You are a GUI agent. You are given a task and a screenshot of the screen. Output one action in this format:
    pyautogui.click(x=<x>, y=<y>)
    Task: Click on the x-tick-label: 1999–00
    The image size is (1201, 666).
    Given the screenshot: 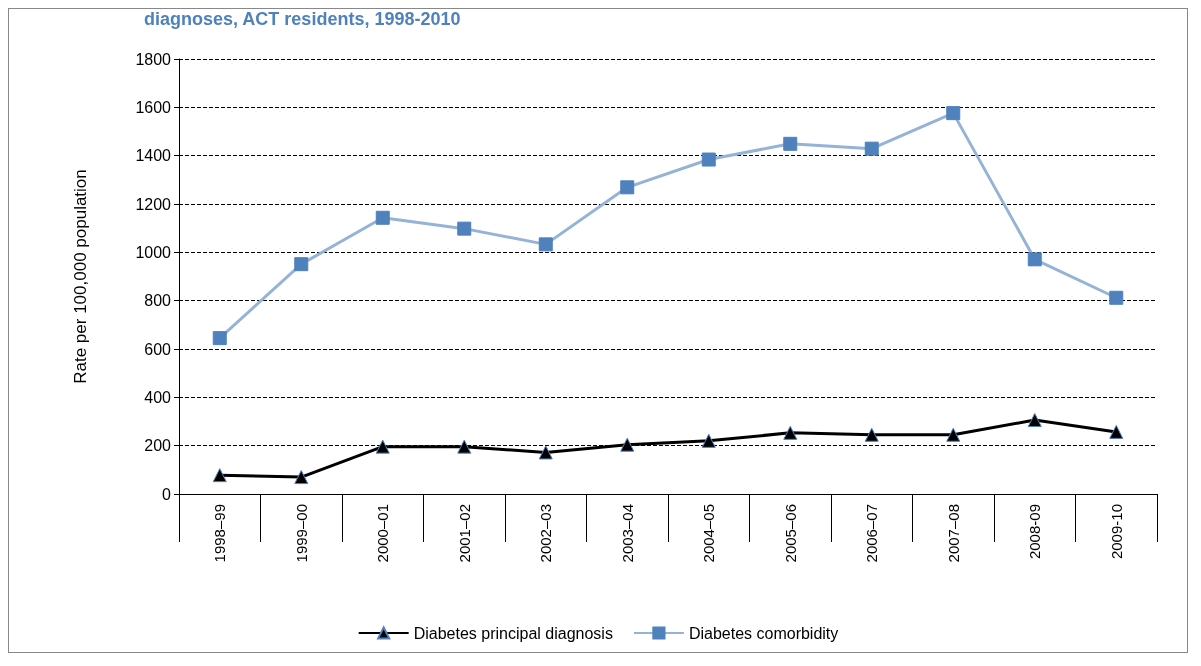 What is the action you would take?
    pyautogui.click(x=301, y=533)
    